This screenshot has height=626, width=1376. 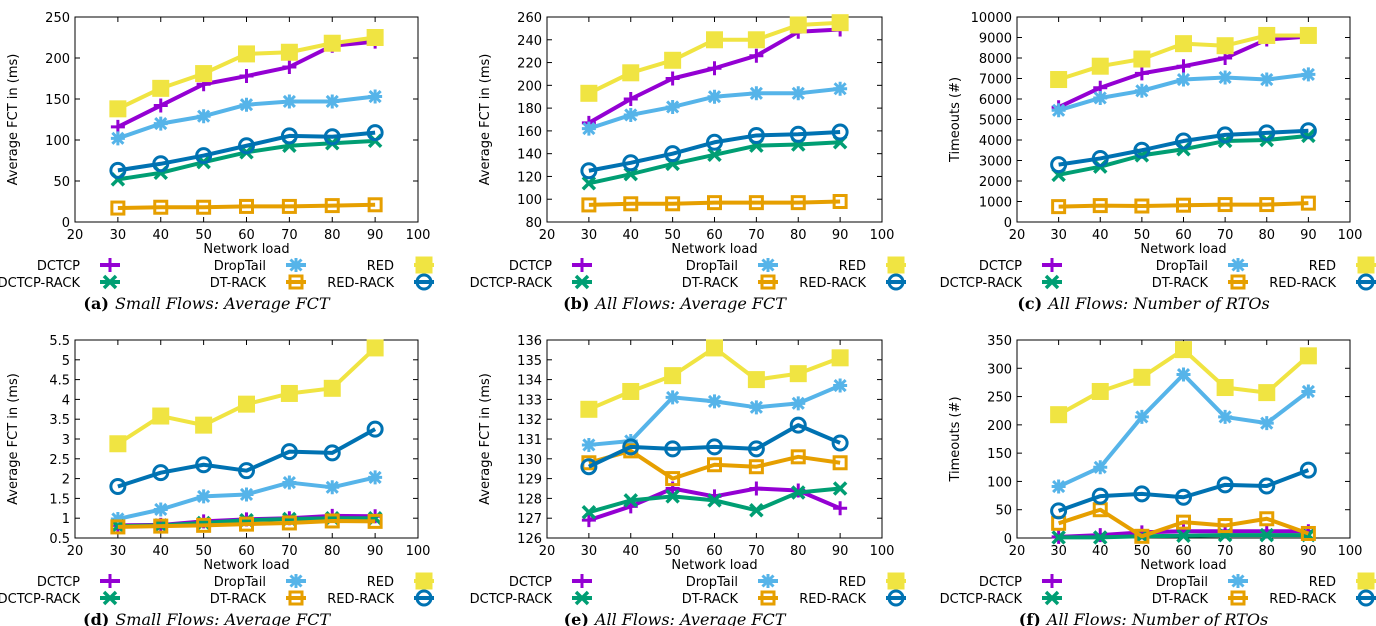 What do you see at coordinates (999, 341) in the screenshot?
I see `y-tick-label: 350` at bounding box center [999, 341].